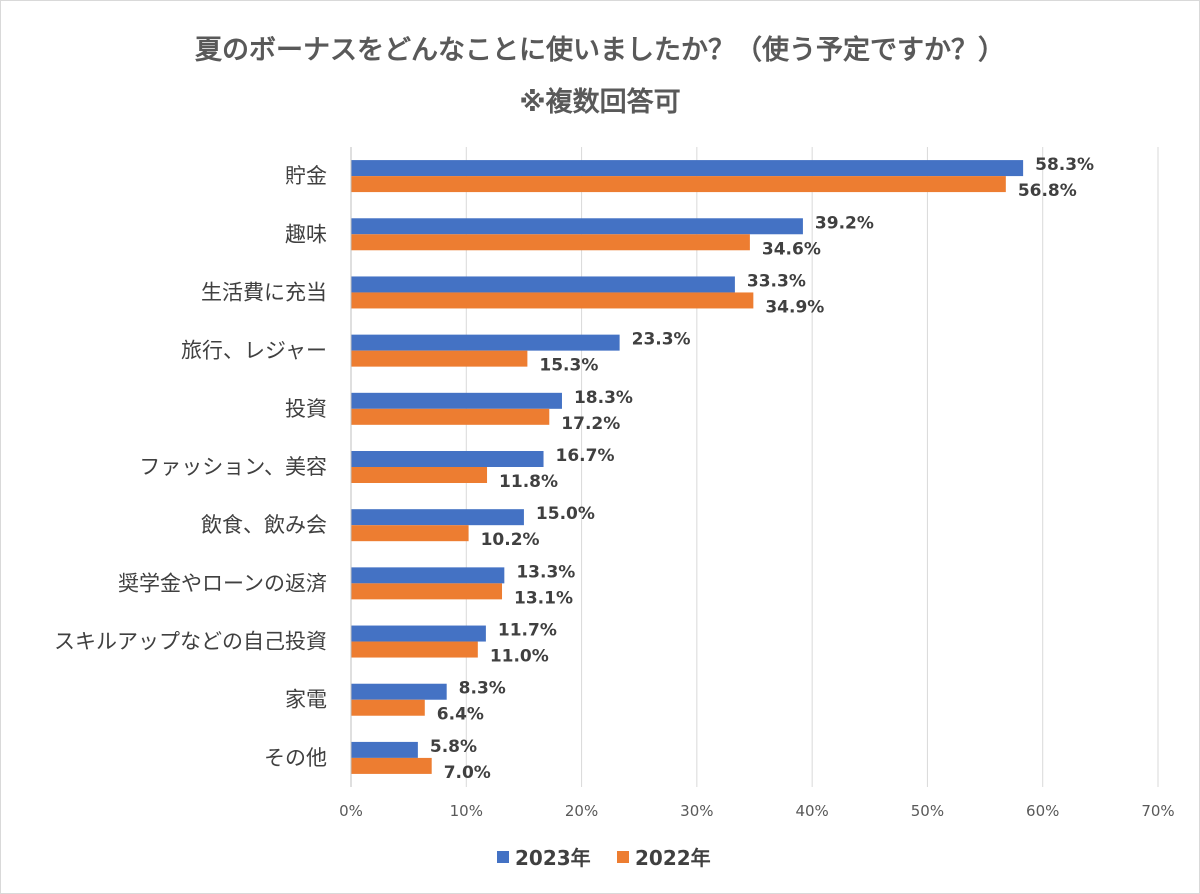 The height and width of the screenshot is (894, 1200). What do you see at coordinates (460, 715) in the screenshot?
I see `data-label: 6.4%` at bounding box center [460, 715].